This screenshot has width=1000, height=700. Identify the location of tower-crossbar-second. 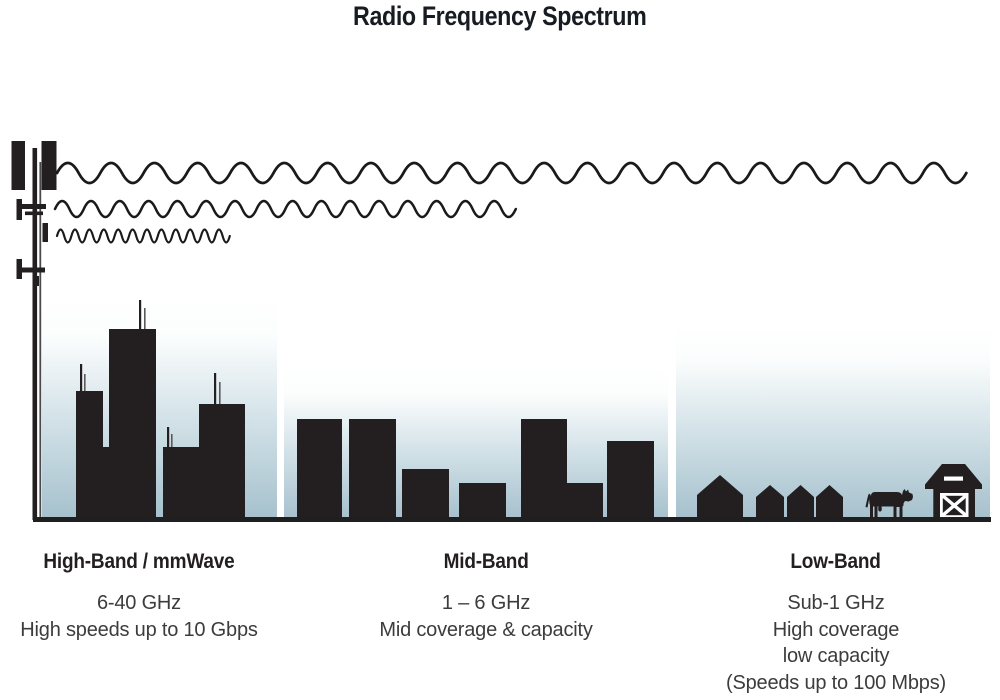
(34, 213).